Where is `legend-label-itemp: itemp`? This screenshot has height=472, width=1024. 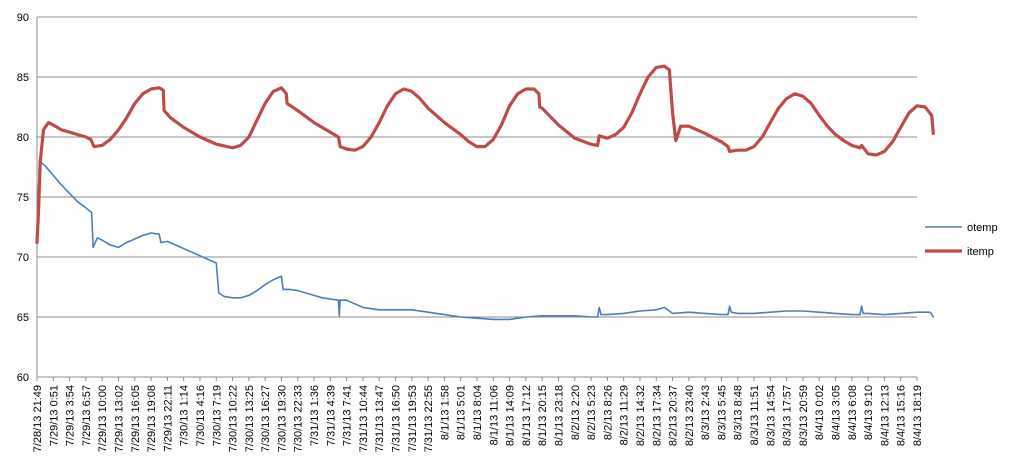 legend-label-itemp: itemp is located at coordinates (980, 252).